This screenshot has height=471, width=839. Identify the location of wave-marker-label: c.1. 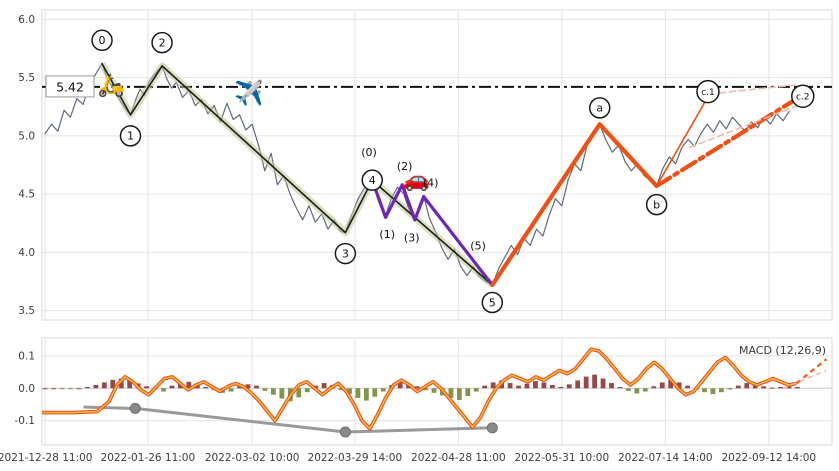
(708, 93).